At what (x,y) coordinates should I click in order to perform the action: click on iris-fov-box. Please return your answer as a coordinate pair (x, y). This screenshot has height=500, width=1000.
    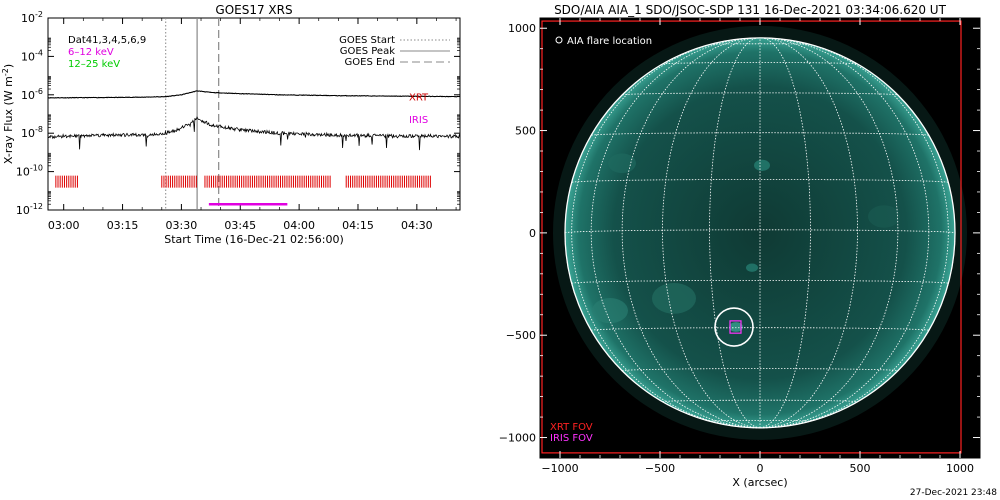
    Looking at the image, I should click on (735, 327).